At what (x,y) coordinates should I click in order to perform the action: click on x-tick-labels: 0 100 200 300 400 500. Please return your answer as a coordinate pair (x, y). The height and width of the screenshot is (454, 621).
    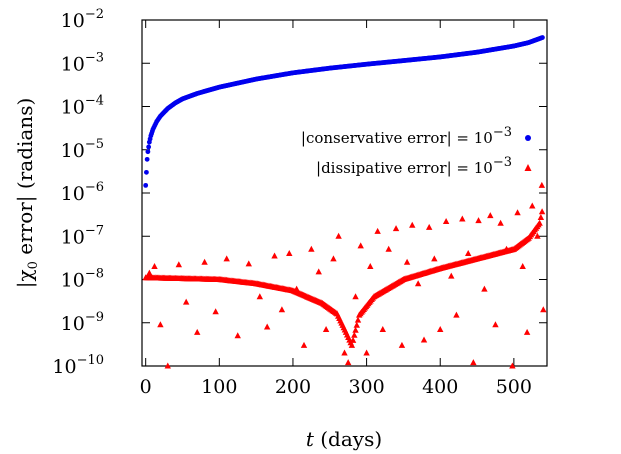
    Looking at the image, I should click on (336, 387).